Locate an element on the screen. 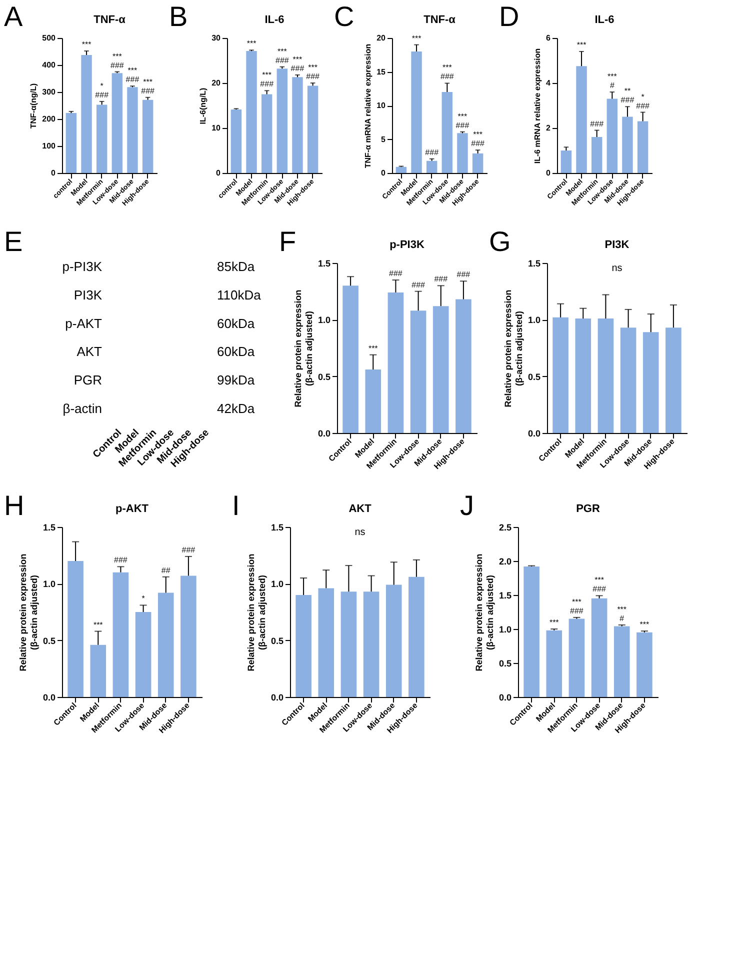 This screenshot has height=965, width=746. text: G is located at coordinates (500, 241).